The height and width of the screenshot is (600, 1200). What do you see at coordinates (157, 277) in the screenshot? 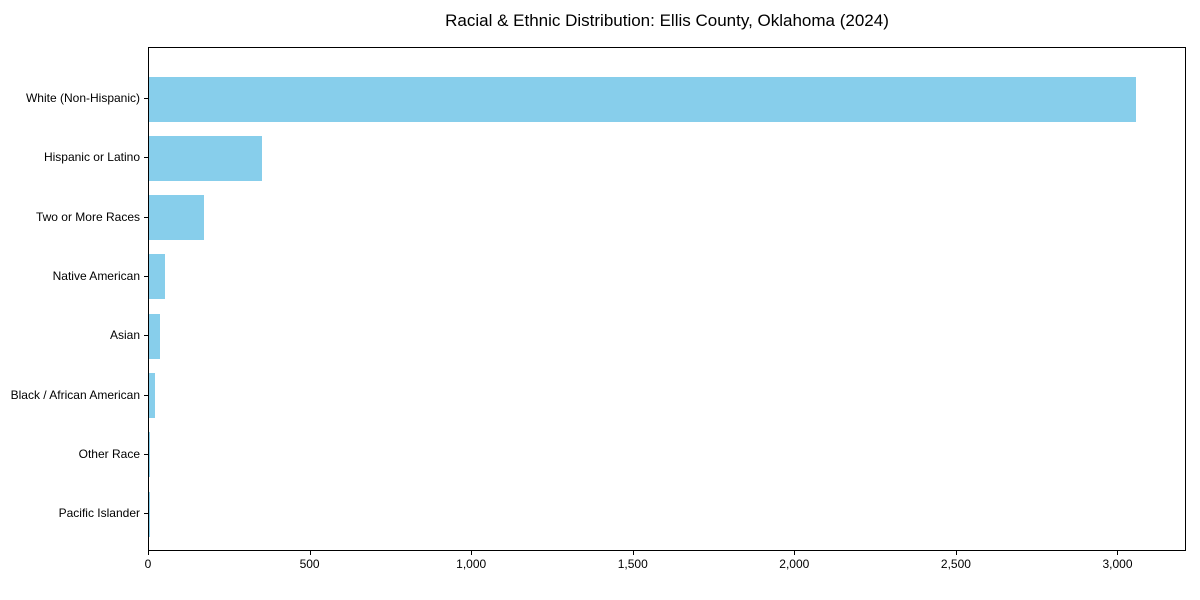
I see `bar-native-american` at bounding box center [157, 277].